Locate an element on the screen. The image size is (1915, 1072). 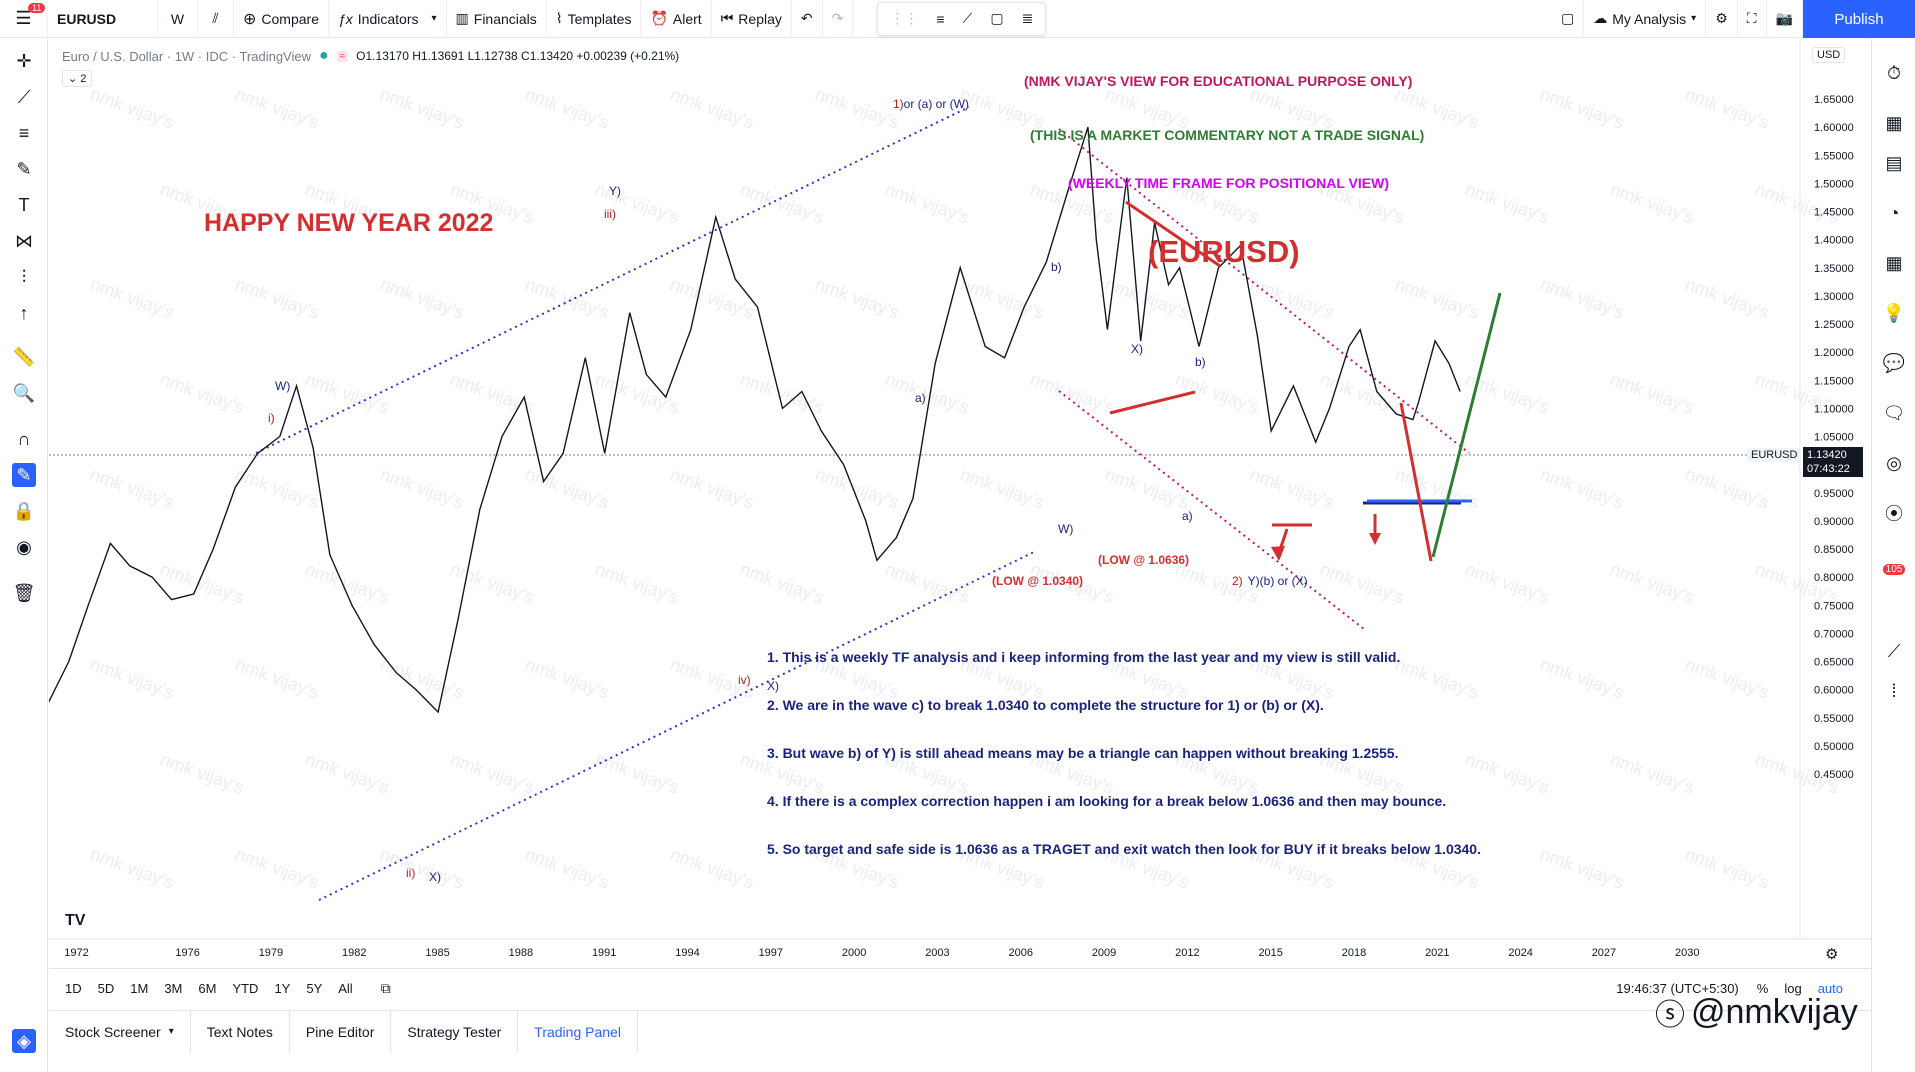
brush-tool-icon: ✎ is located at coordinates (24, 168).